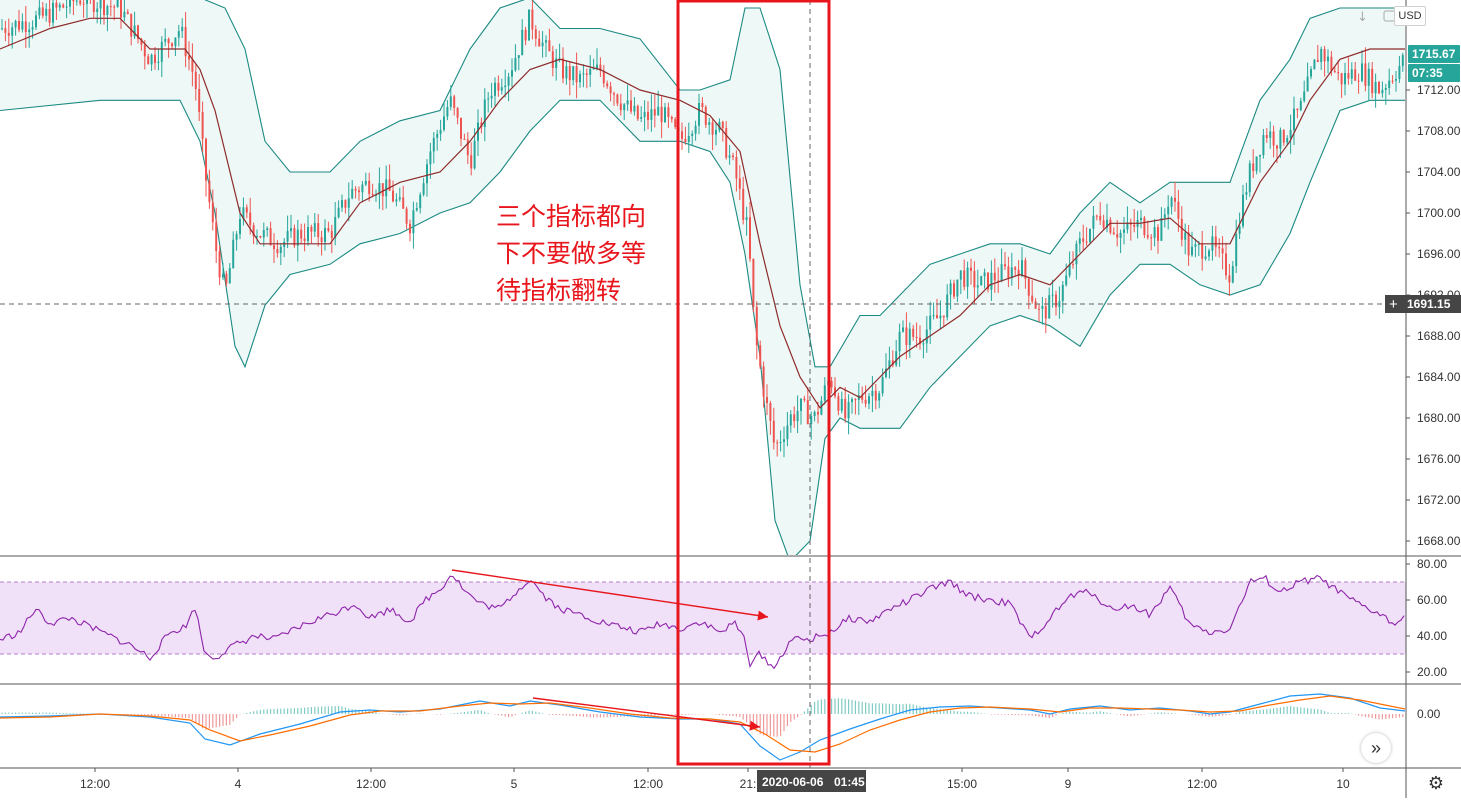 The height and width of the screenshot is (803, 1461). I want to click on gear-icon: ⚙, so click(1436, 783).